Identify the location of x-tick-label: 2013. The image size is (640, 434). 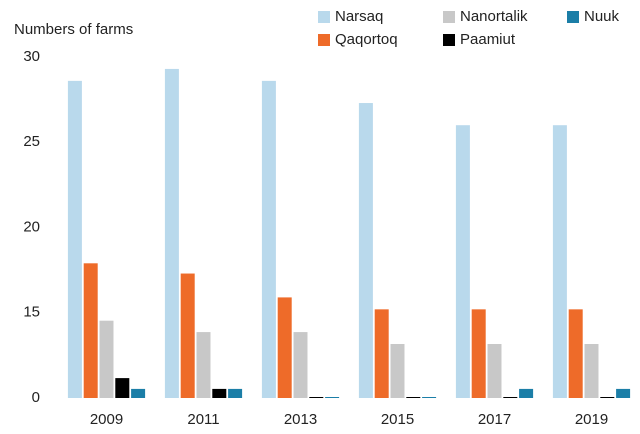
(300, 419).